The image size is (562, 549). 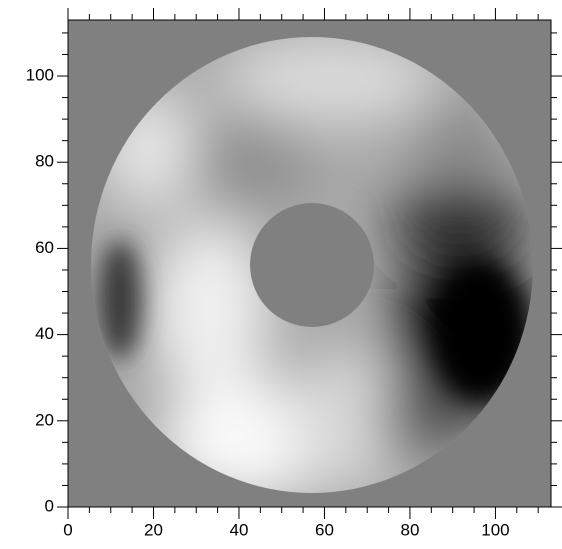 What do you see at coordinates (153, 529) in the screenshot?
I see `x-tick-label: 20` at bounding box center [153, 529].